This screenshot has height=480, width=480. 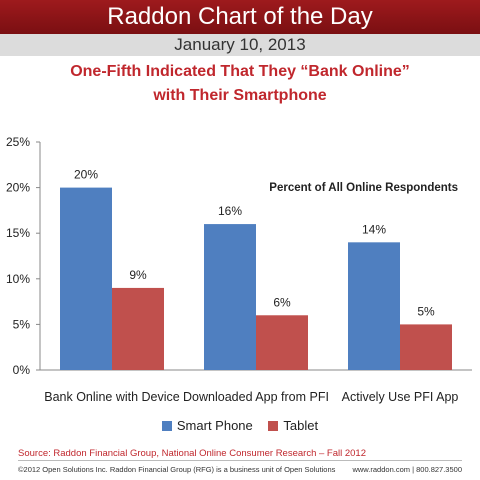 I want to click on bar-value-label: 5%, so click(x=426, y=311).